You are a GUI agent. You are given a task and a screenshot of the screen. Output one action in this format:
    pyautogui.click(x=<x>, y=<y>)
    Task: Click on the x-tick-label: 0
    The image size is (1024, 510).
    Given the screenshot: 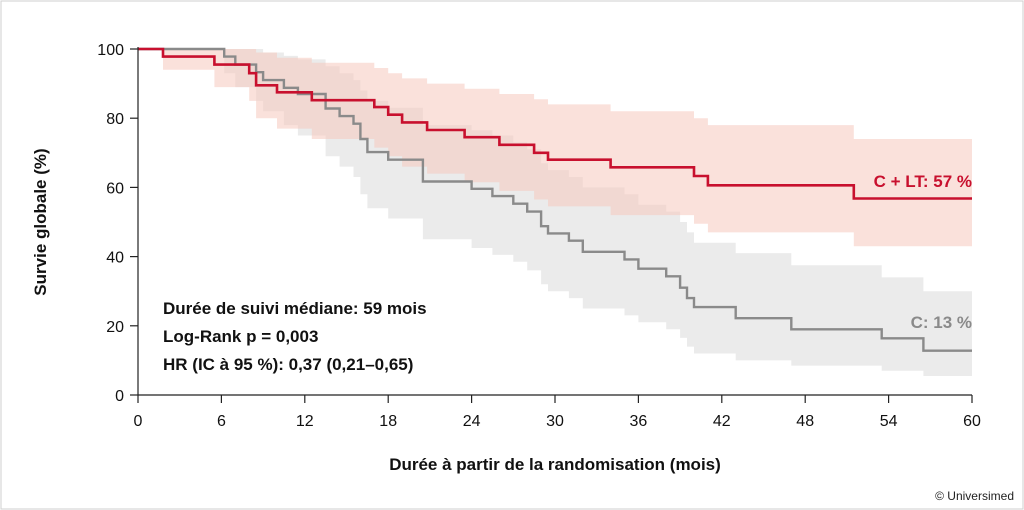 What is the action you would take?
    pyautogui.click(x=138, y=421)
    